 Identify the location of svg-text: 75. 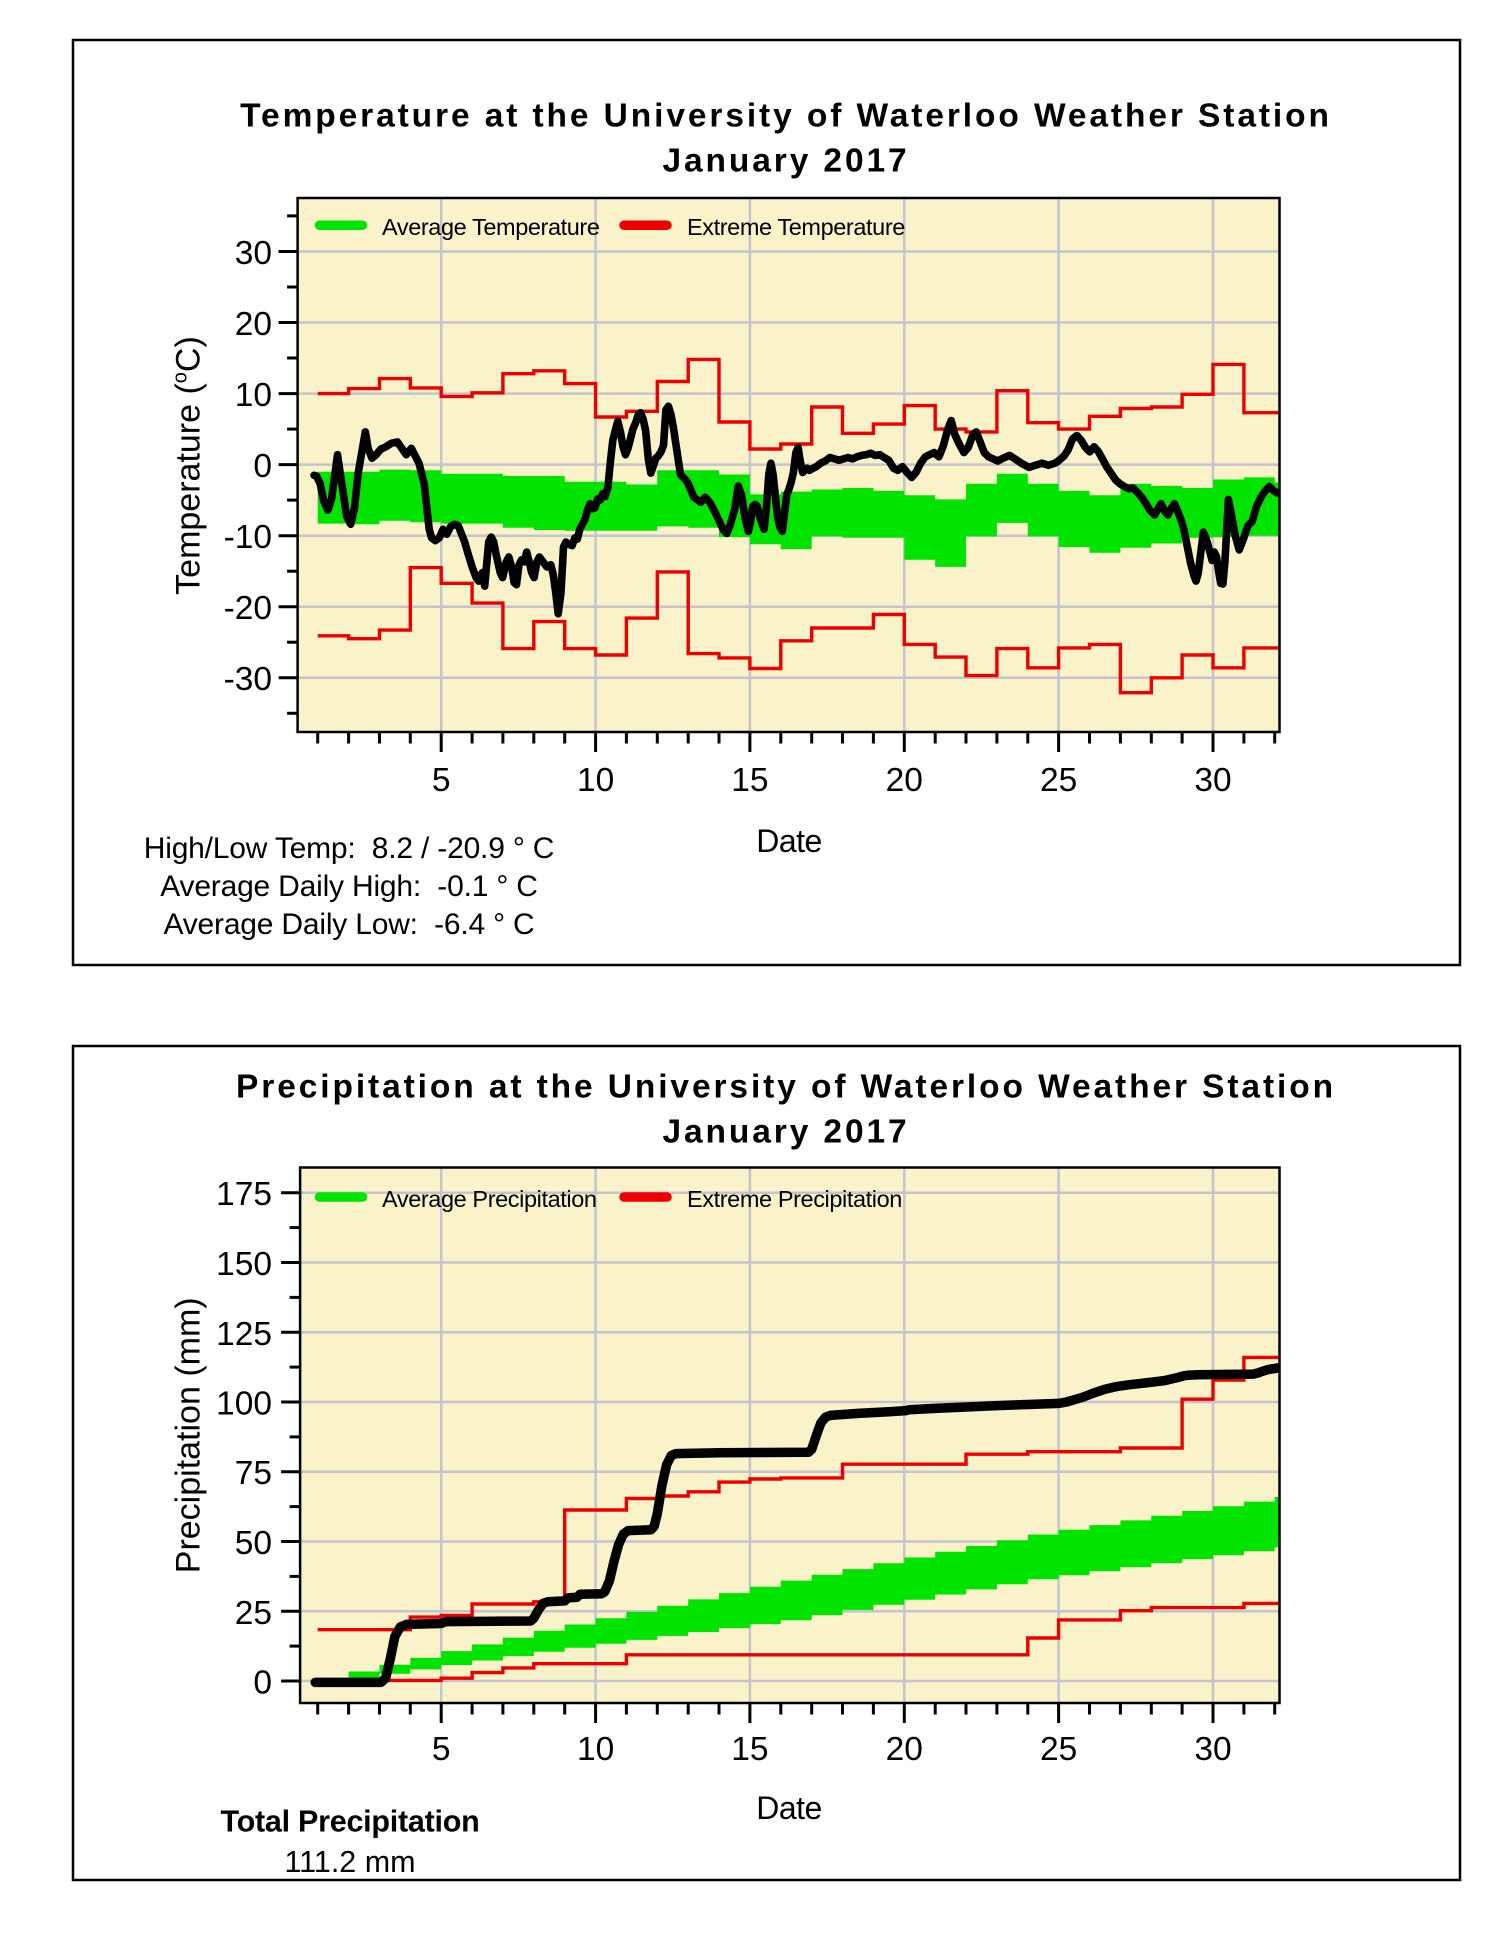
(253, 1473).